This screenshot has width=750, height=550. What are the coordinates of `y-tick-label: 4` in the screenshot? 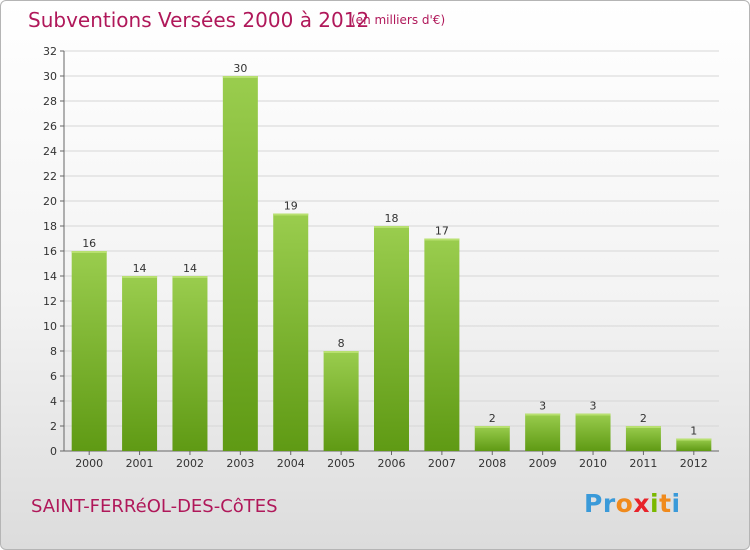 It's located at (53, 401).